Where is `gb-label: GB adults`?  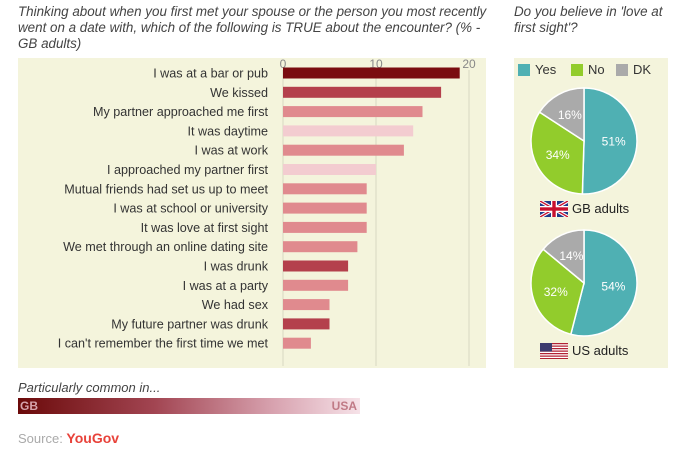
gb-label: GB adults is located at coordinates (601, 208).